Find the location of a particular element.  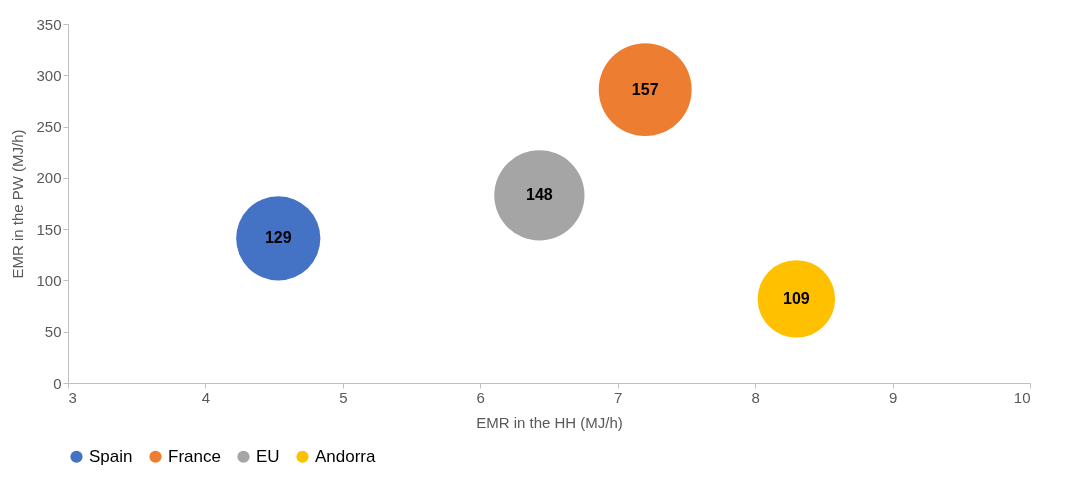

x-axis-title: EMR in the HH (MJ/h) is located at coordinates (549, 422).